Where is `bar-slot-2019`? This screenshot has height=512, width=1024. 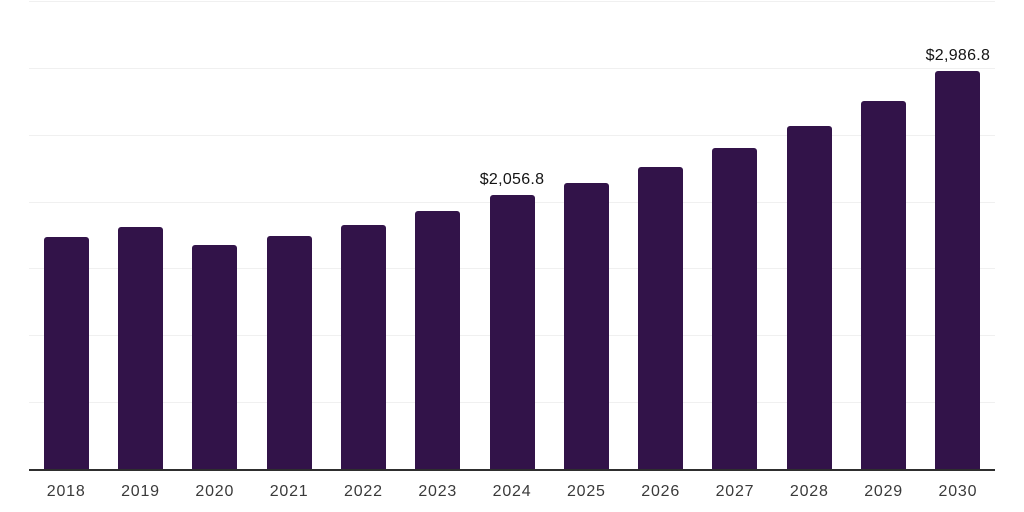 bar-slot-2019 is located at coordinates (140, 236).